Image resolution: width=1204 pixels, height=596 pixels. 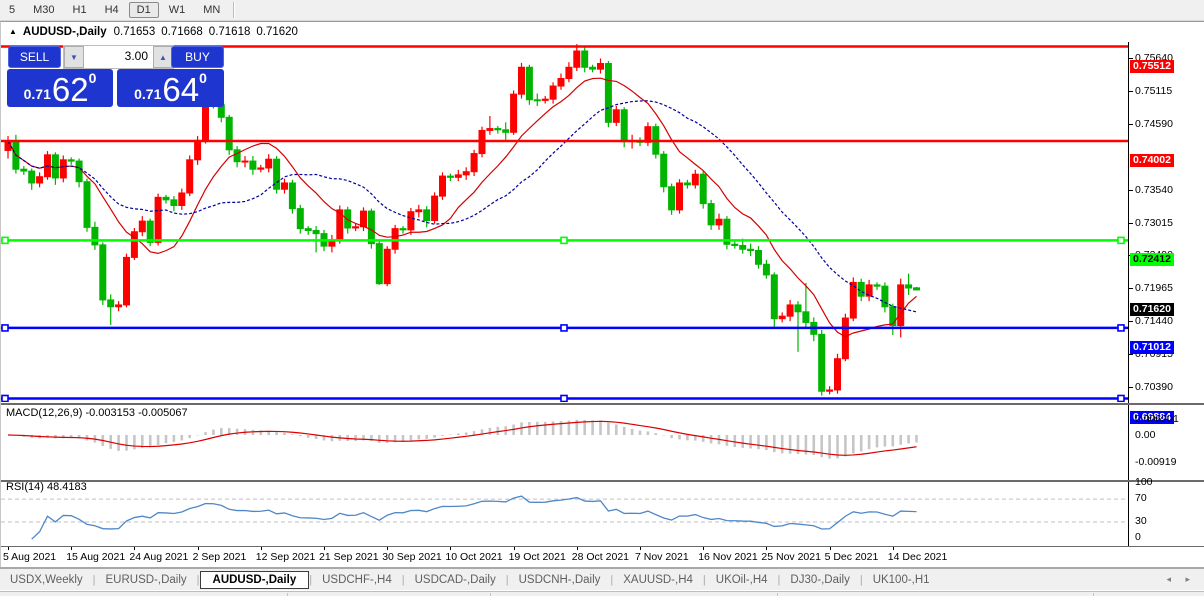 I want to click on chart-tab-usdx: USDX,Weekly, so click(x=46, y=579).